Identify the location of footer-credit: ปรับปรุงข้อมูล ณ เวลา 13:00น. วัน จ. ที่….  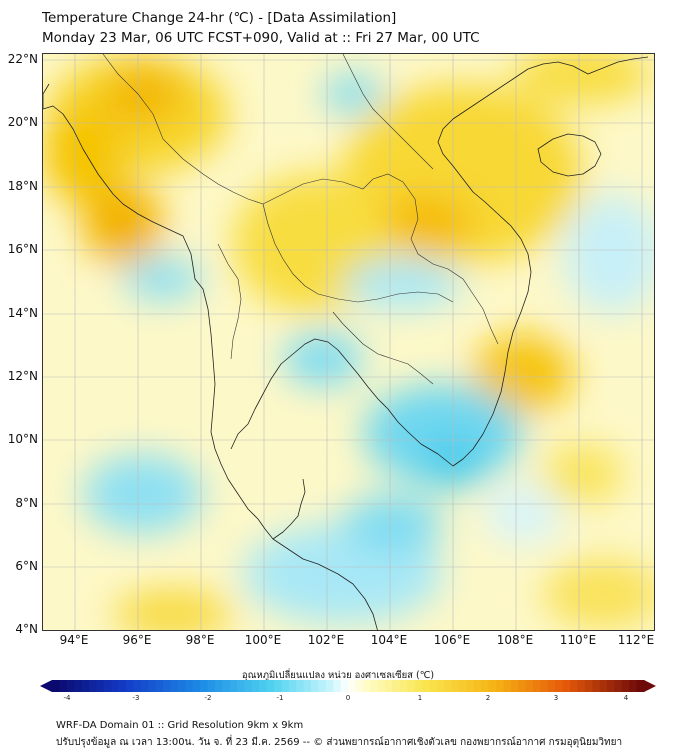
(339, 742).